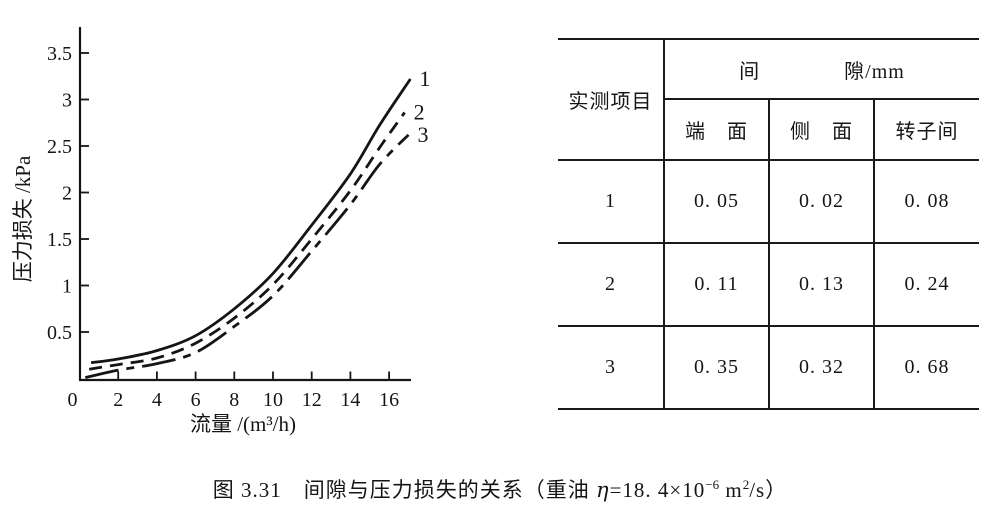 The height and width of the screenshot is (519, 1000). What do you see at coordinates (23, 218) in the screenshot?
I see `y-axis-title: 压力损失 /kPa` at bounding box center [23, 218].